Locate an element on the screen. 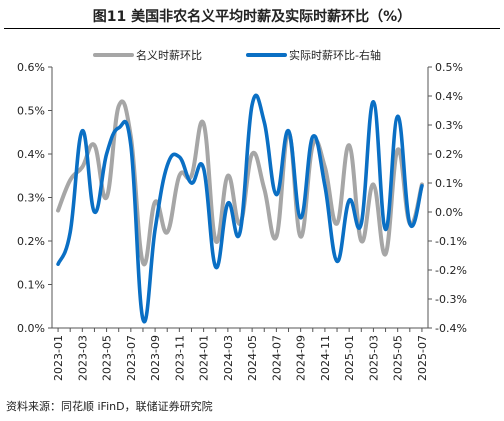 The image size is (504, 421). x-tick-label: 2024-11 is located at coordinates (325, 358).